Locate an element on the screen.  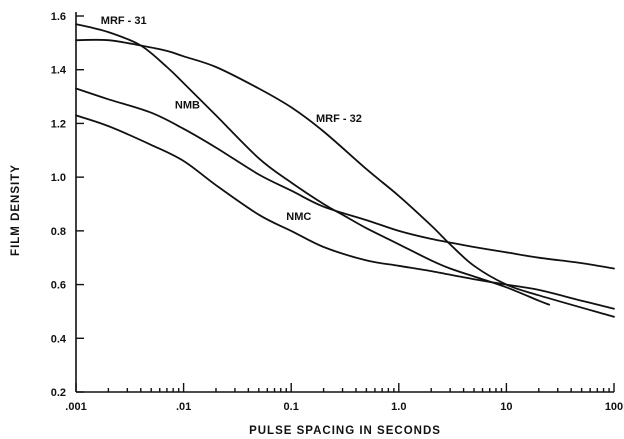
y-tick-label: 0.6 is located at coordinates (58, 286).